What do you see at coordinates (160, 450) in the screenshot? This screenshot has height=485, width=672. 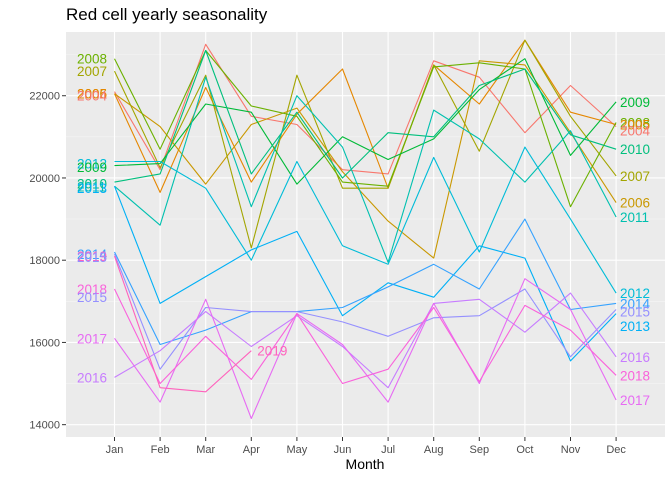 I see `x-tick-label: Feb` at bounding box center [160, 450].